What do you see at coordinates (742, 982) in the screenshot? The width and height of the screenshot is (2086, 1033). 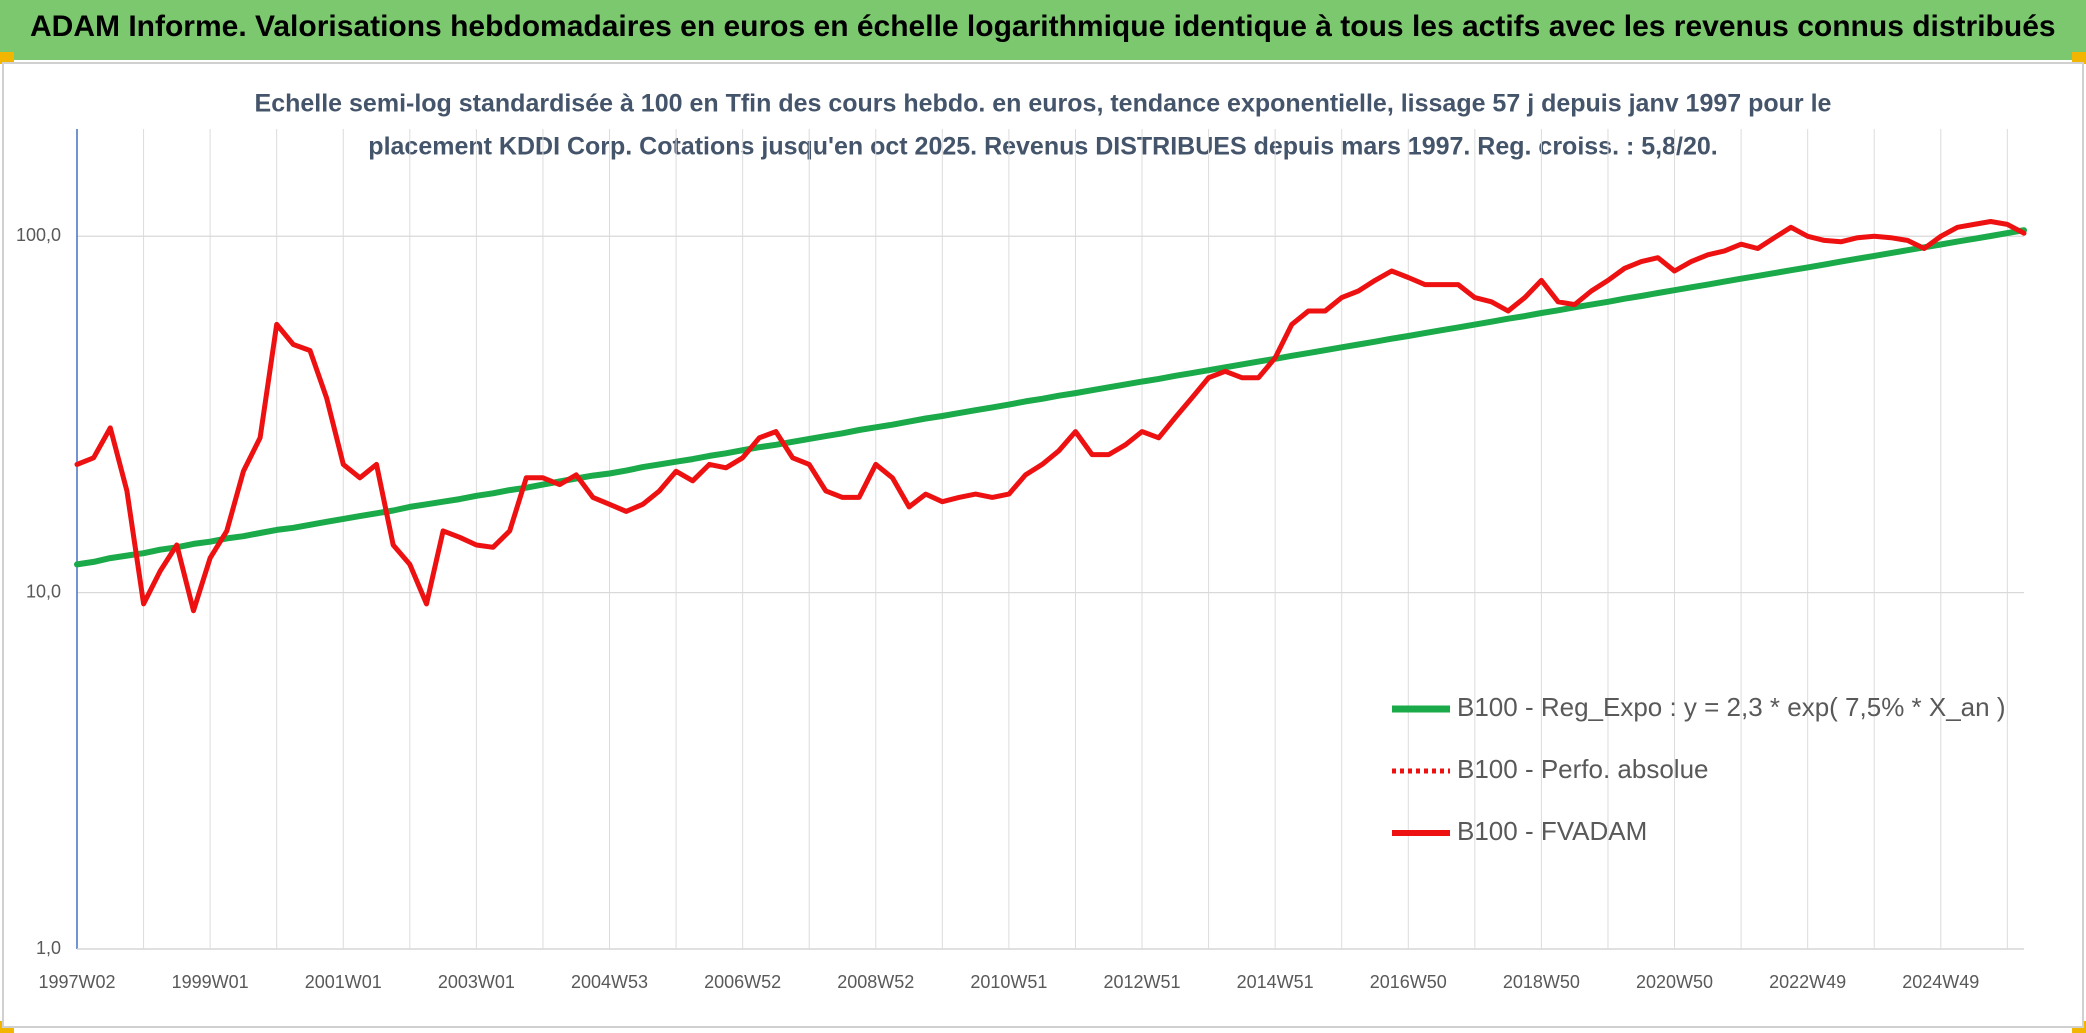 I see `x-tick-label: 2006W52` at bounding box center [742, 982].